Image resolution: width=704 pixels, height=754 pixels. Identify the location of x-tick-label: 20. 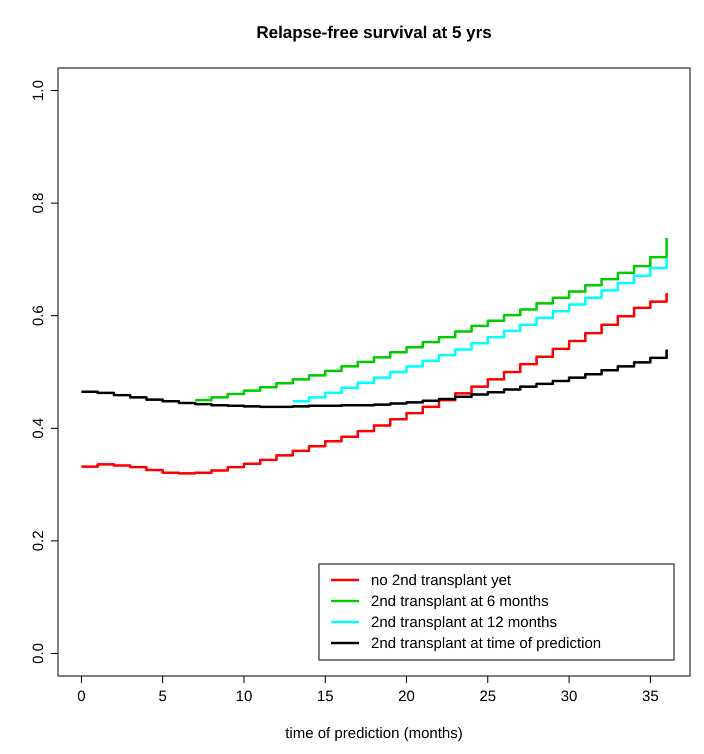
(406, 696).